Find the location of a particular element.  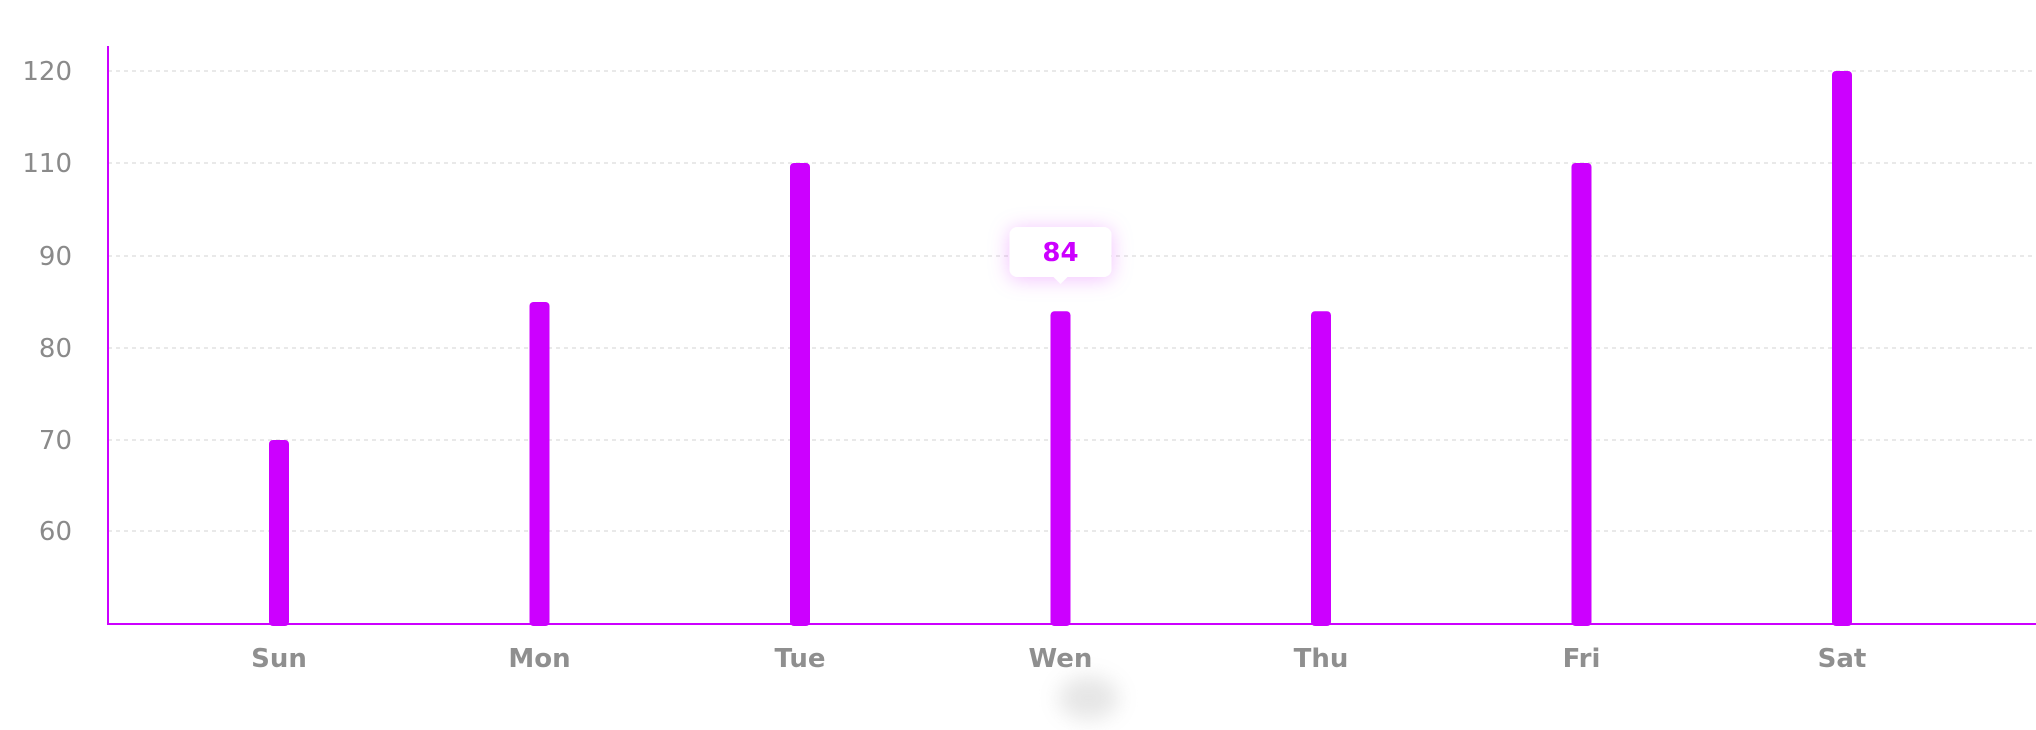

bar-tue is located at coordinates (800, 394).